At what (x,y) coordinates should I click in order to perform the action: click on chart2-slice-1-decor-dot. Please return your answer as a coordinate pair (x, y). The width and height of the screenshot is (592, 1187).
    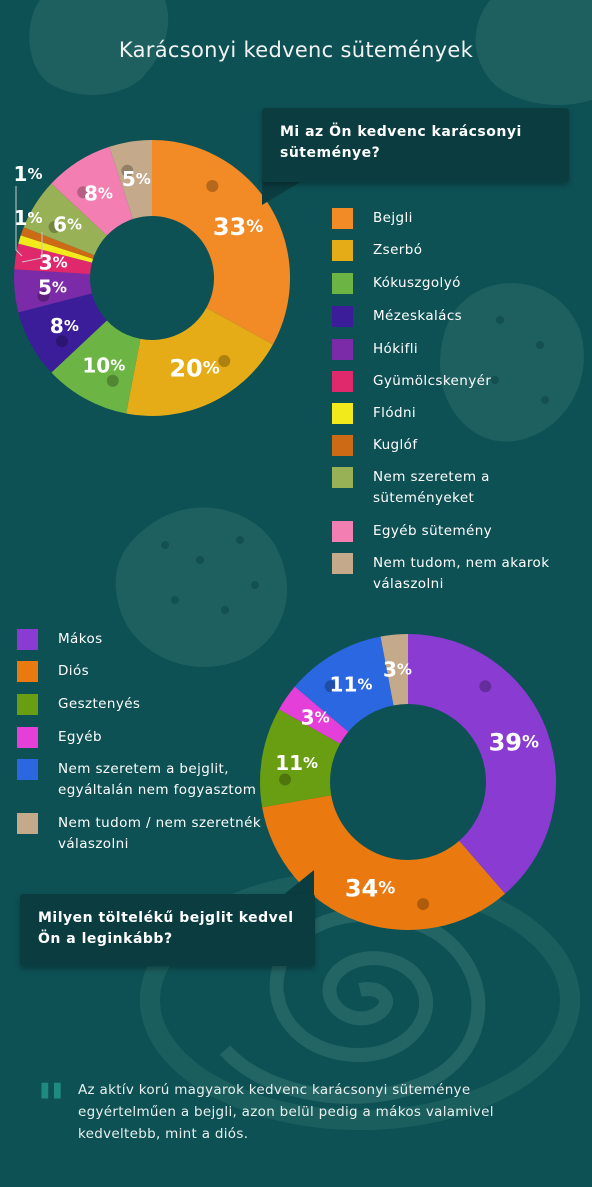
    Looking at the image, I should click on (423, 904).